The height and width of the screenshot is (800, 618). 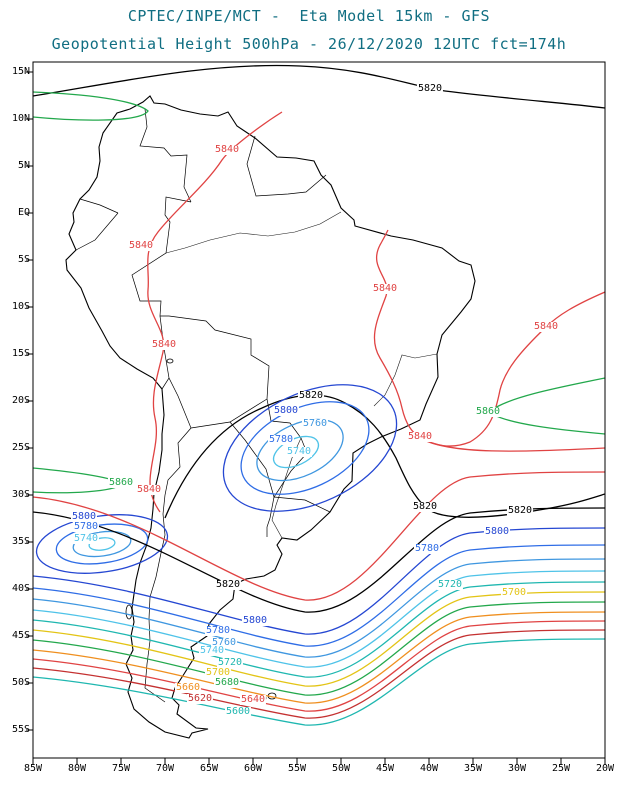 I want to click on chart-title: CPTEC/INPE/MCT - Eta Model 15km - GFS, so click(x=309, y=16).